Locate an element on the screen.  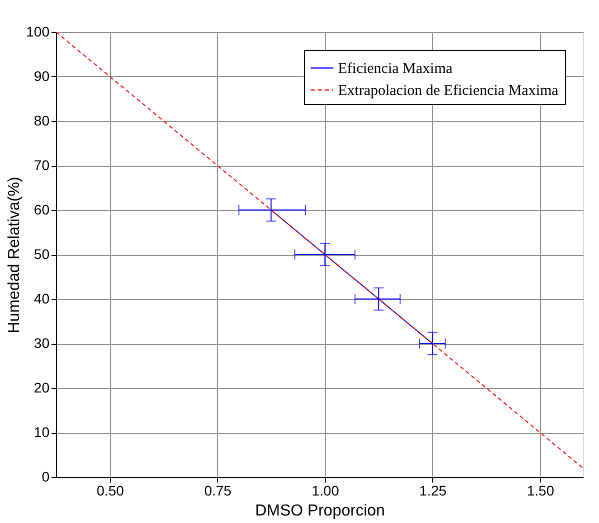
x-tick-label: 1.00 is located at coordinates (326, 490).